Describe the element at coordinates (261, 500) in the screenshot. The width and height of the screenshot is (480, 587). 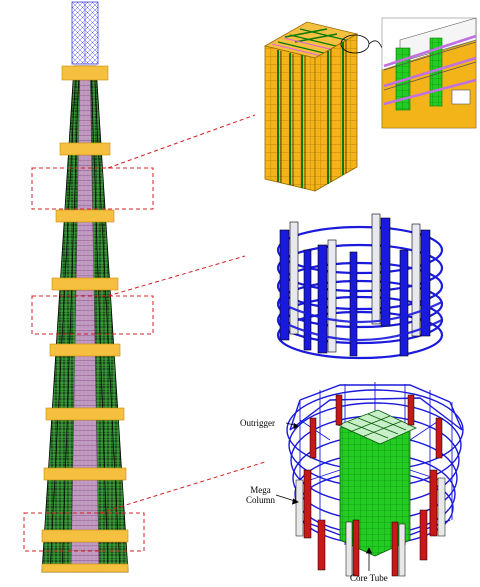
I see `mega-column-label-line2: Column` at that location.